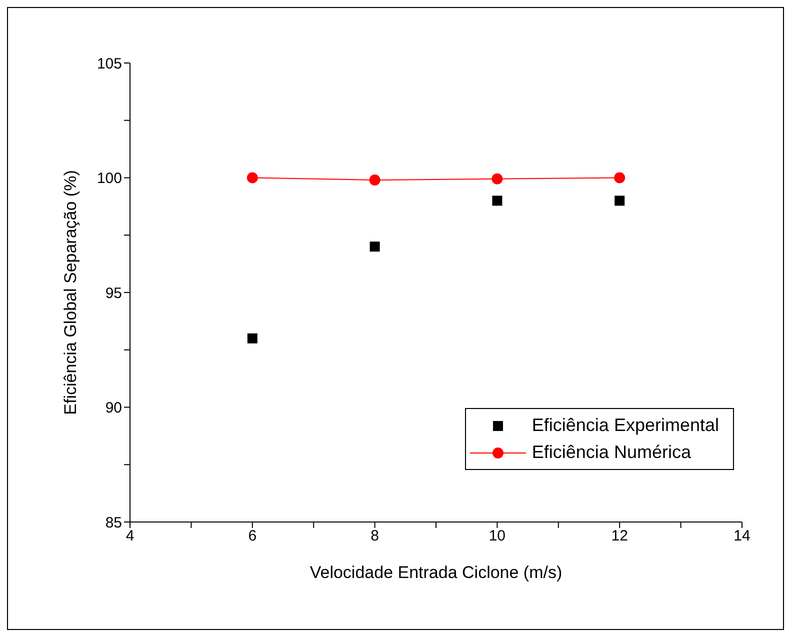  Describe the element at coordinates (109, 63) in the screenshot. I see `y-tick-label: 105` at that location.